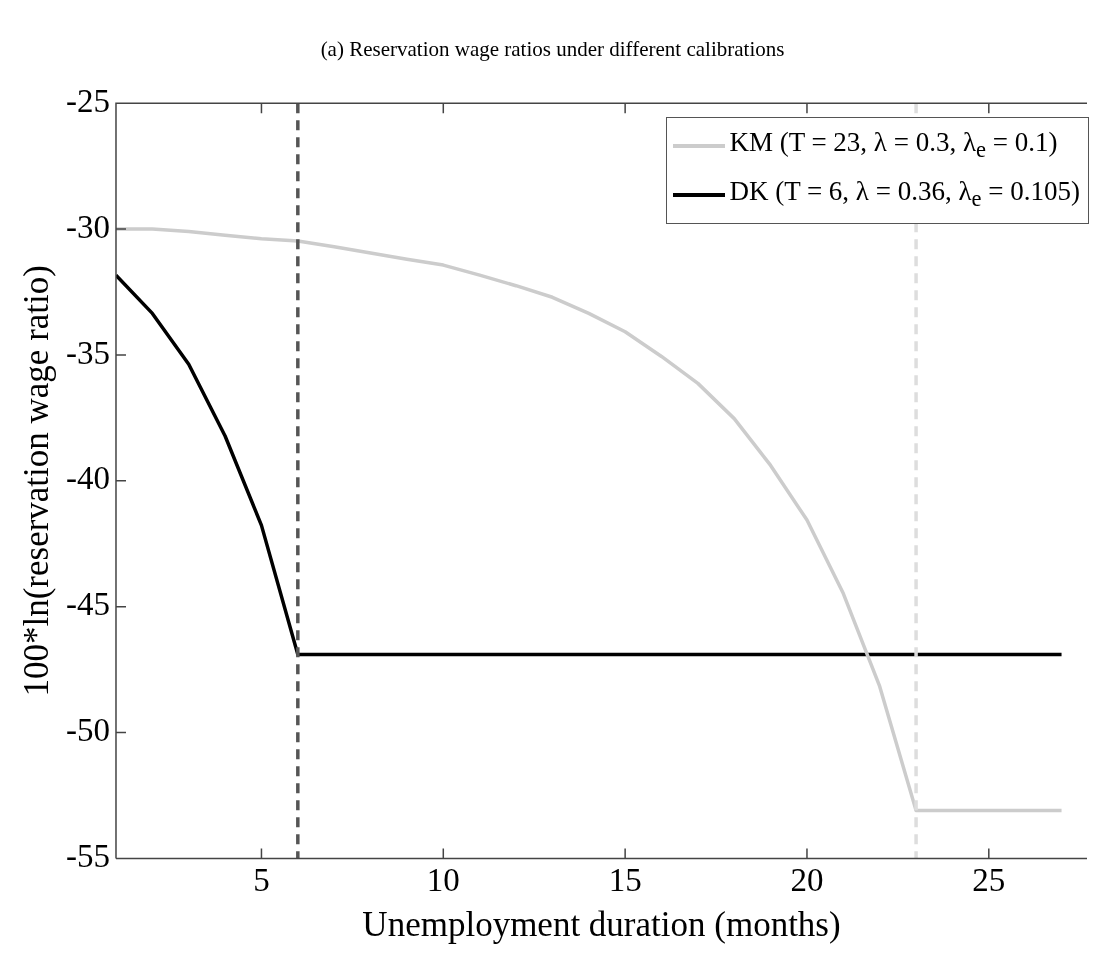  What do you see at coordinates (37, 481) in the screenshot?
I see `y-axis-title: 100*ln(reservation wage ratio)` at bounding box center [37, 481].